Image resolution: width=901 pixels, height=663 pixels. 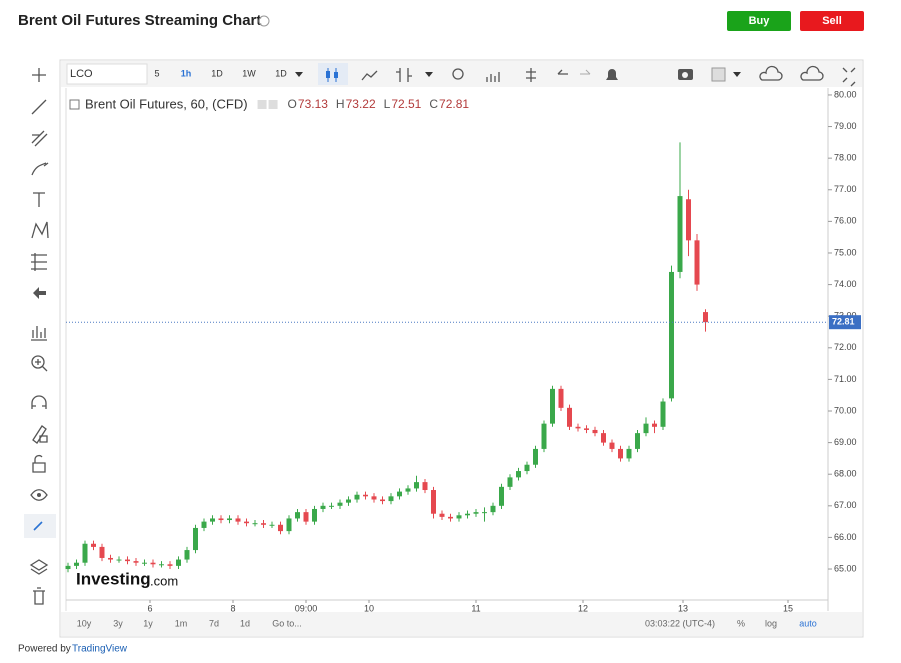 I want to click on zoom-tool, so click(x=38, y=362).